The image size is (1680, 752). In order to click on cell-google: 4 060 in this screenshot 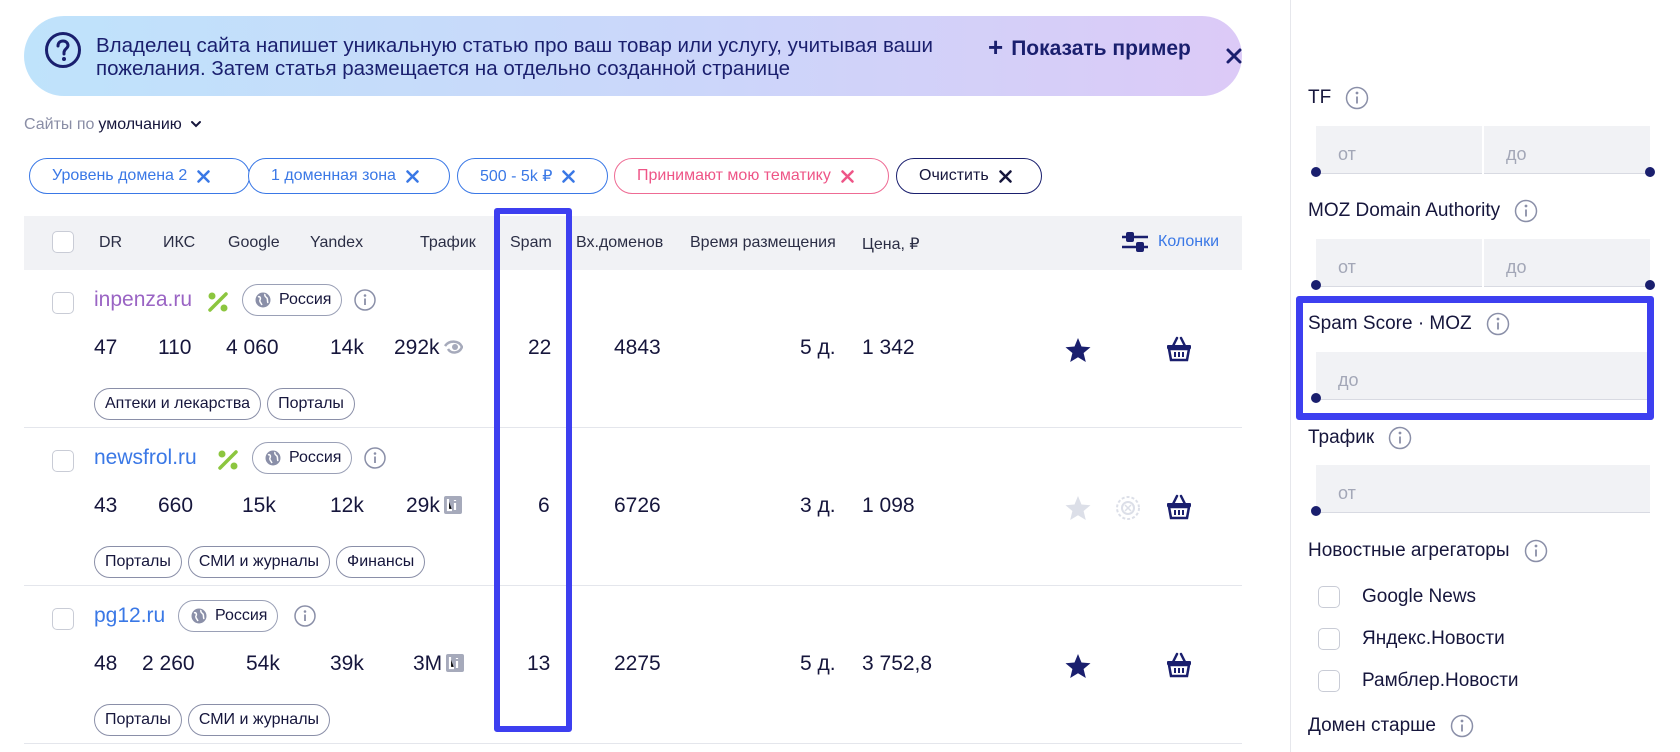, I will do `click(252, 347)`.